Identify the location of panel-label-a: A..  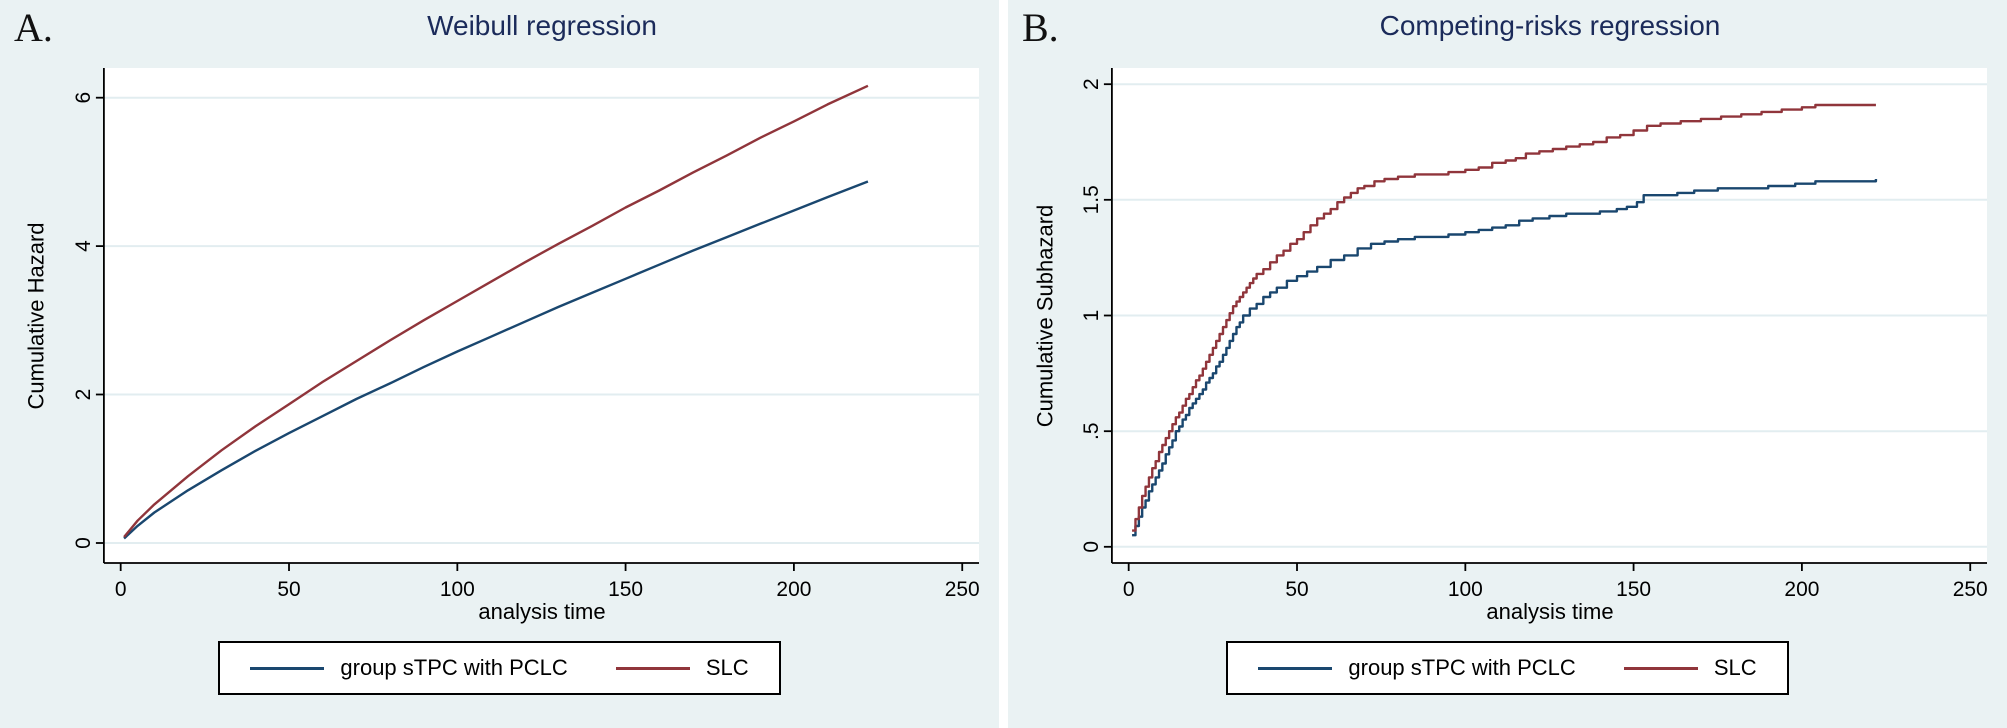
(33, 27).